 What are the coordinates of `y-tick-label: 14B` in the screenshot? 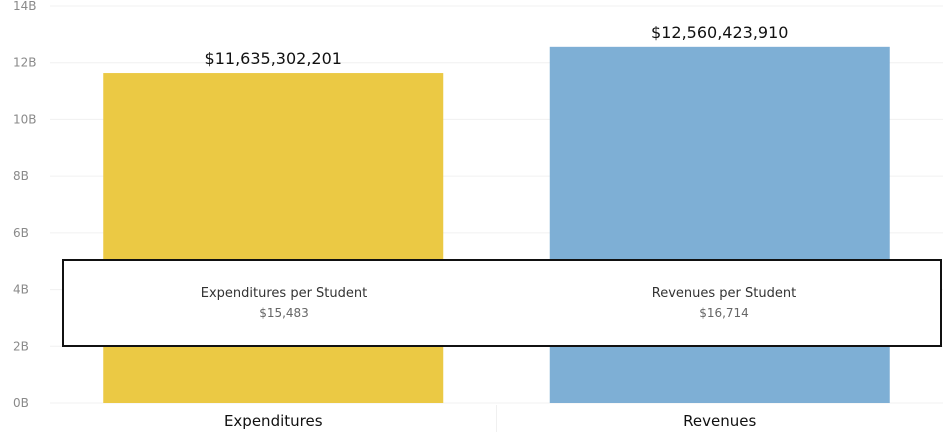 It's located at (25, 6).